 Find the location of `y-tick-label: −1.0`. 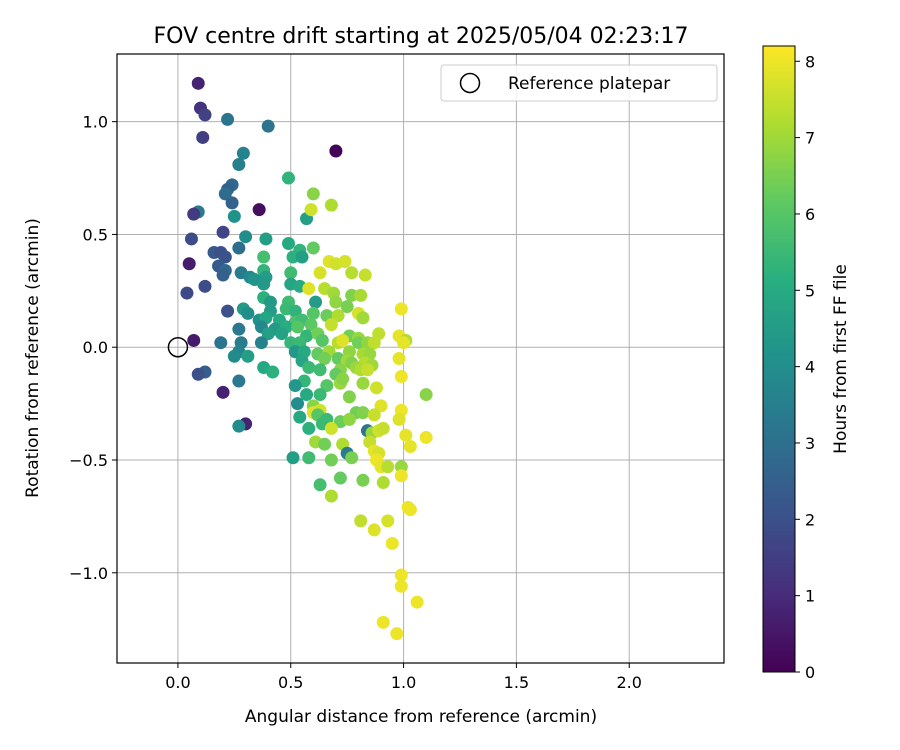

y-tick-label: −1.0 is located at coordinates (88, 573).